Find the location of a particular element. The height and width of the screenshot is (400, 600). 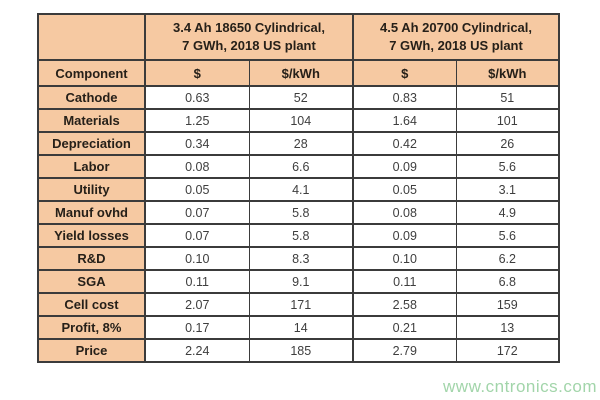

value-cell: 4.1 is located at coordinates (301, 189).